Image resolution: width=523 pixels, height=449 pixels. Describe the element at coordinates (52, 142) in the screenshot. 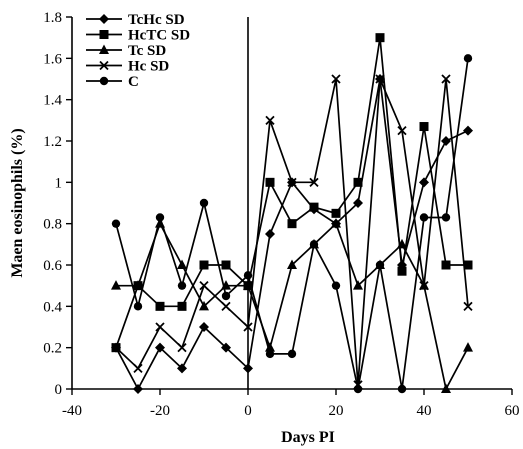

I see `y-tick-label: 1.2` at that location.